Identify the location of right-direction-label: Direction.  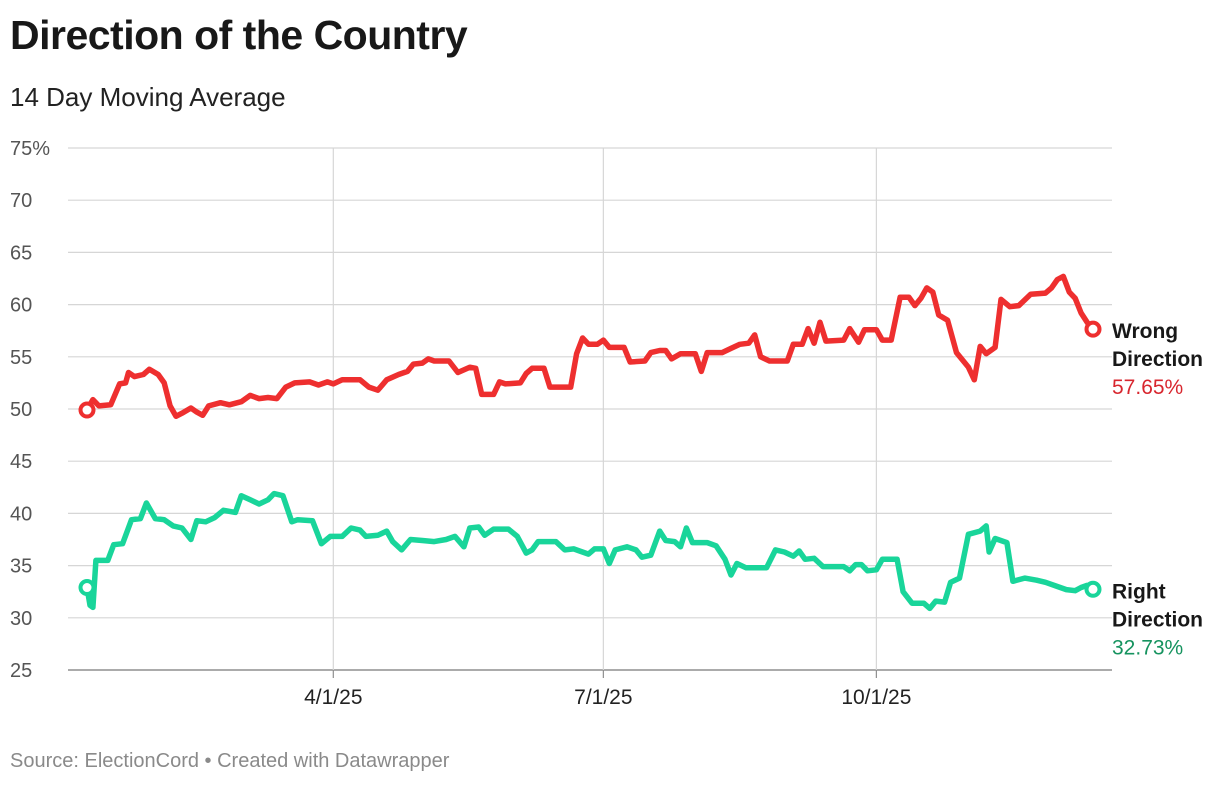
(1157, 619).